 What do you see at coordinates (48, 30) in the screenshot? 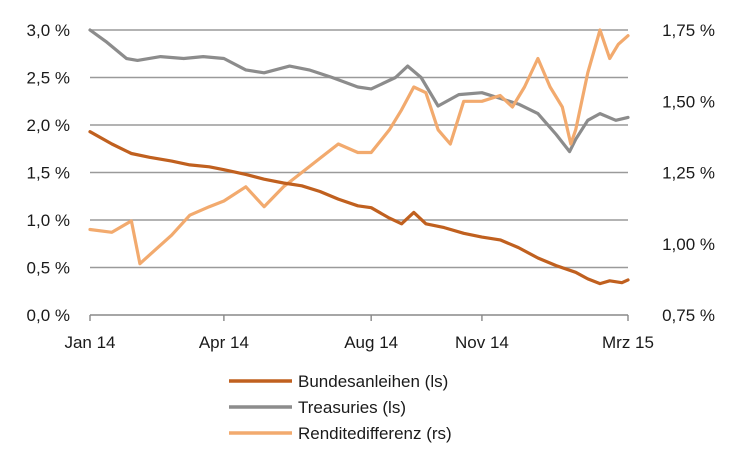
I see `left-axis-tick-label: 3,0 %` at bounding box center [48, 30].